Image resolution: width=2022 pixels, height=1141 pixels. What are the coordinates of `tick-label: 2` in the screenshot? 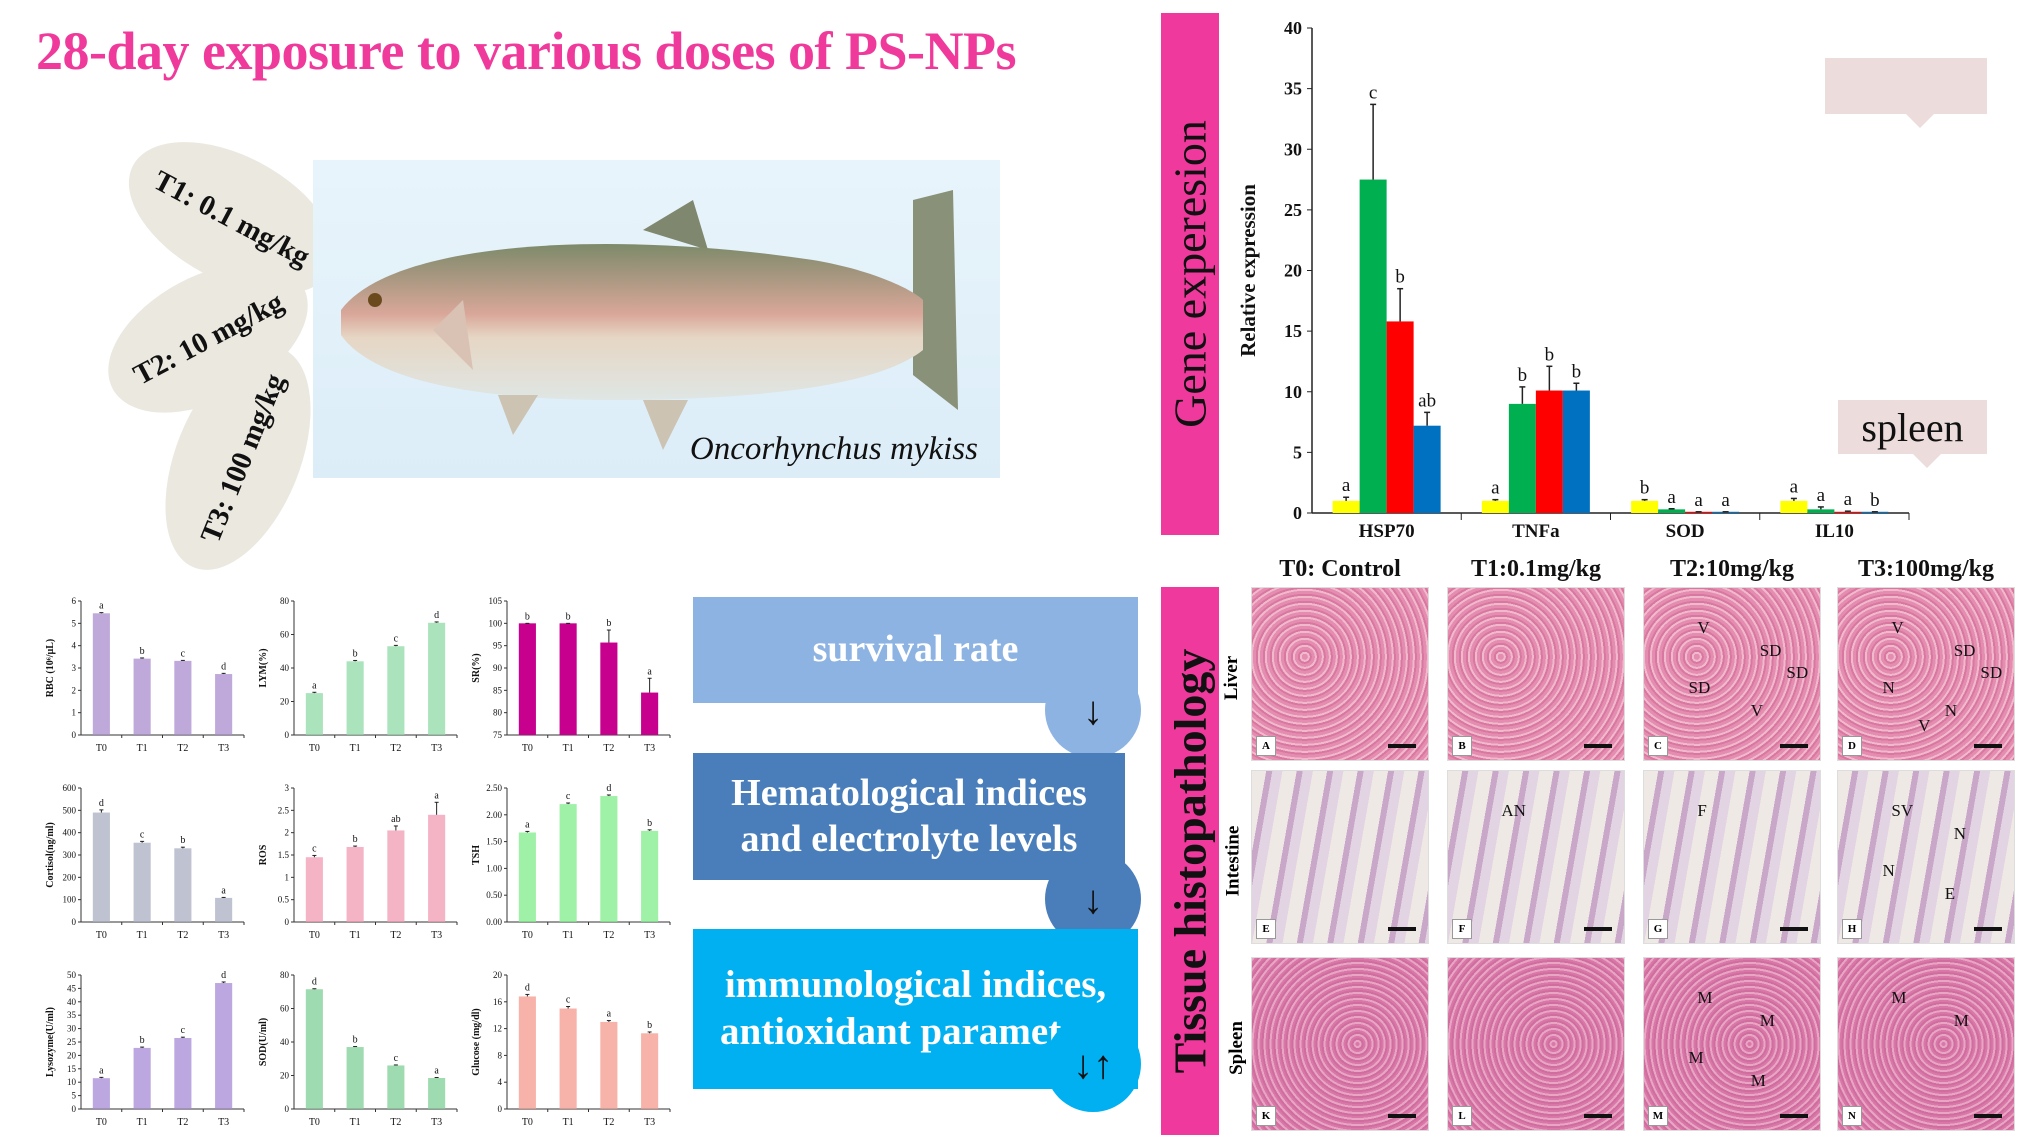 It's located at (287, 833).